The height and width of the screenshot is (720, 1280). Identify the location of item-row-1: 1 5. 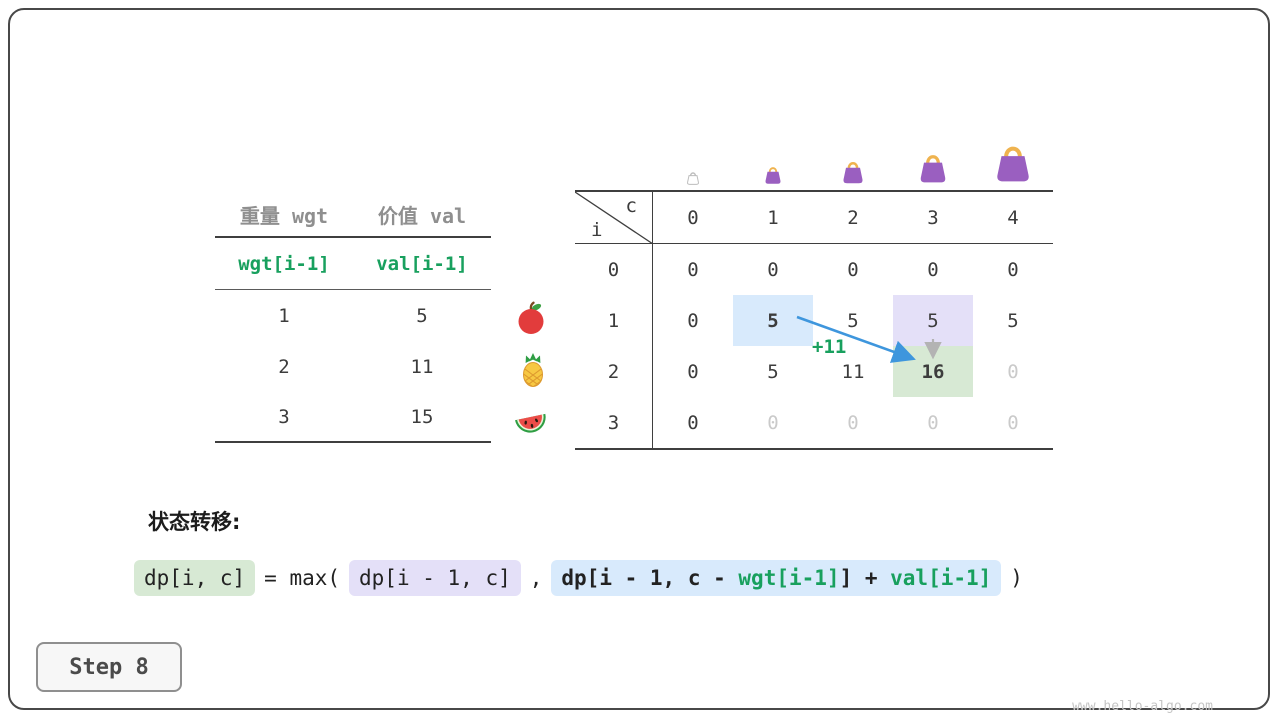
(353, 315).